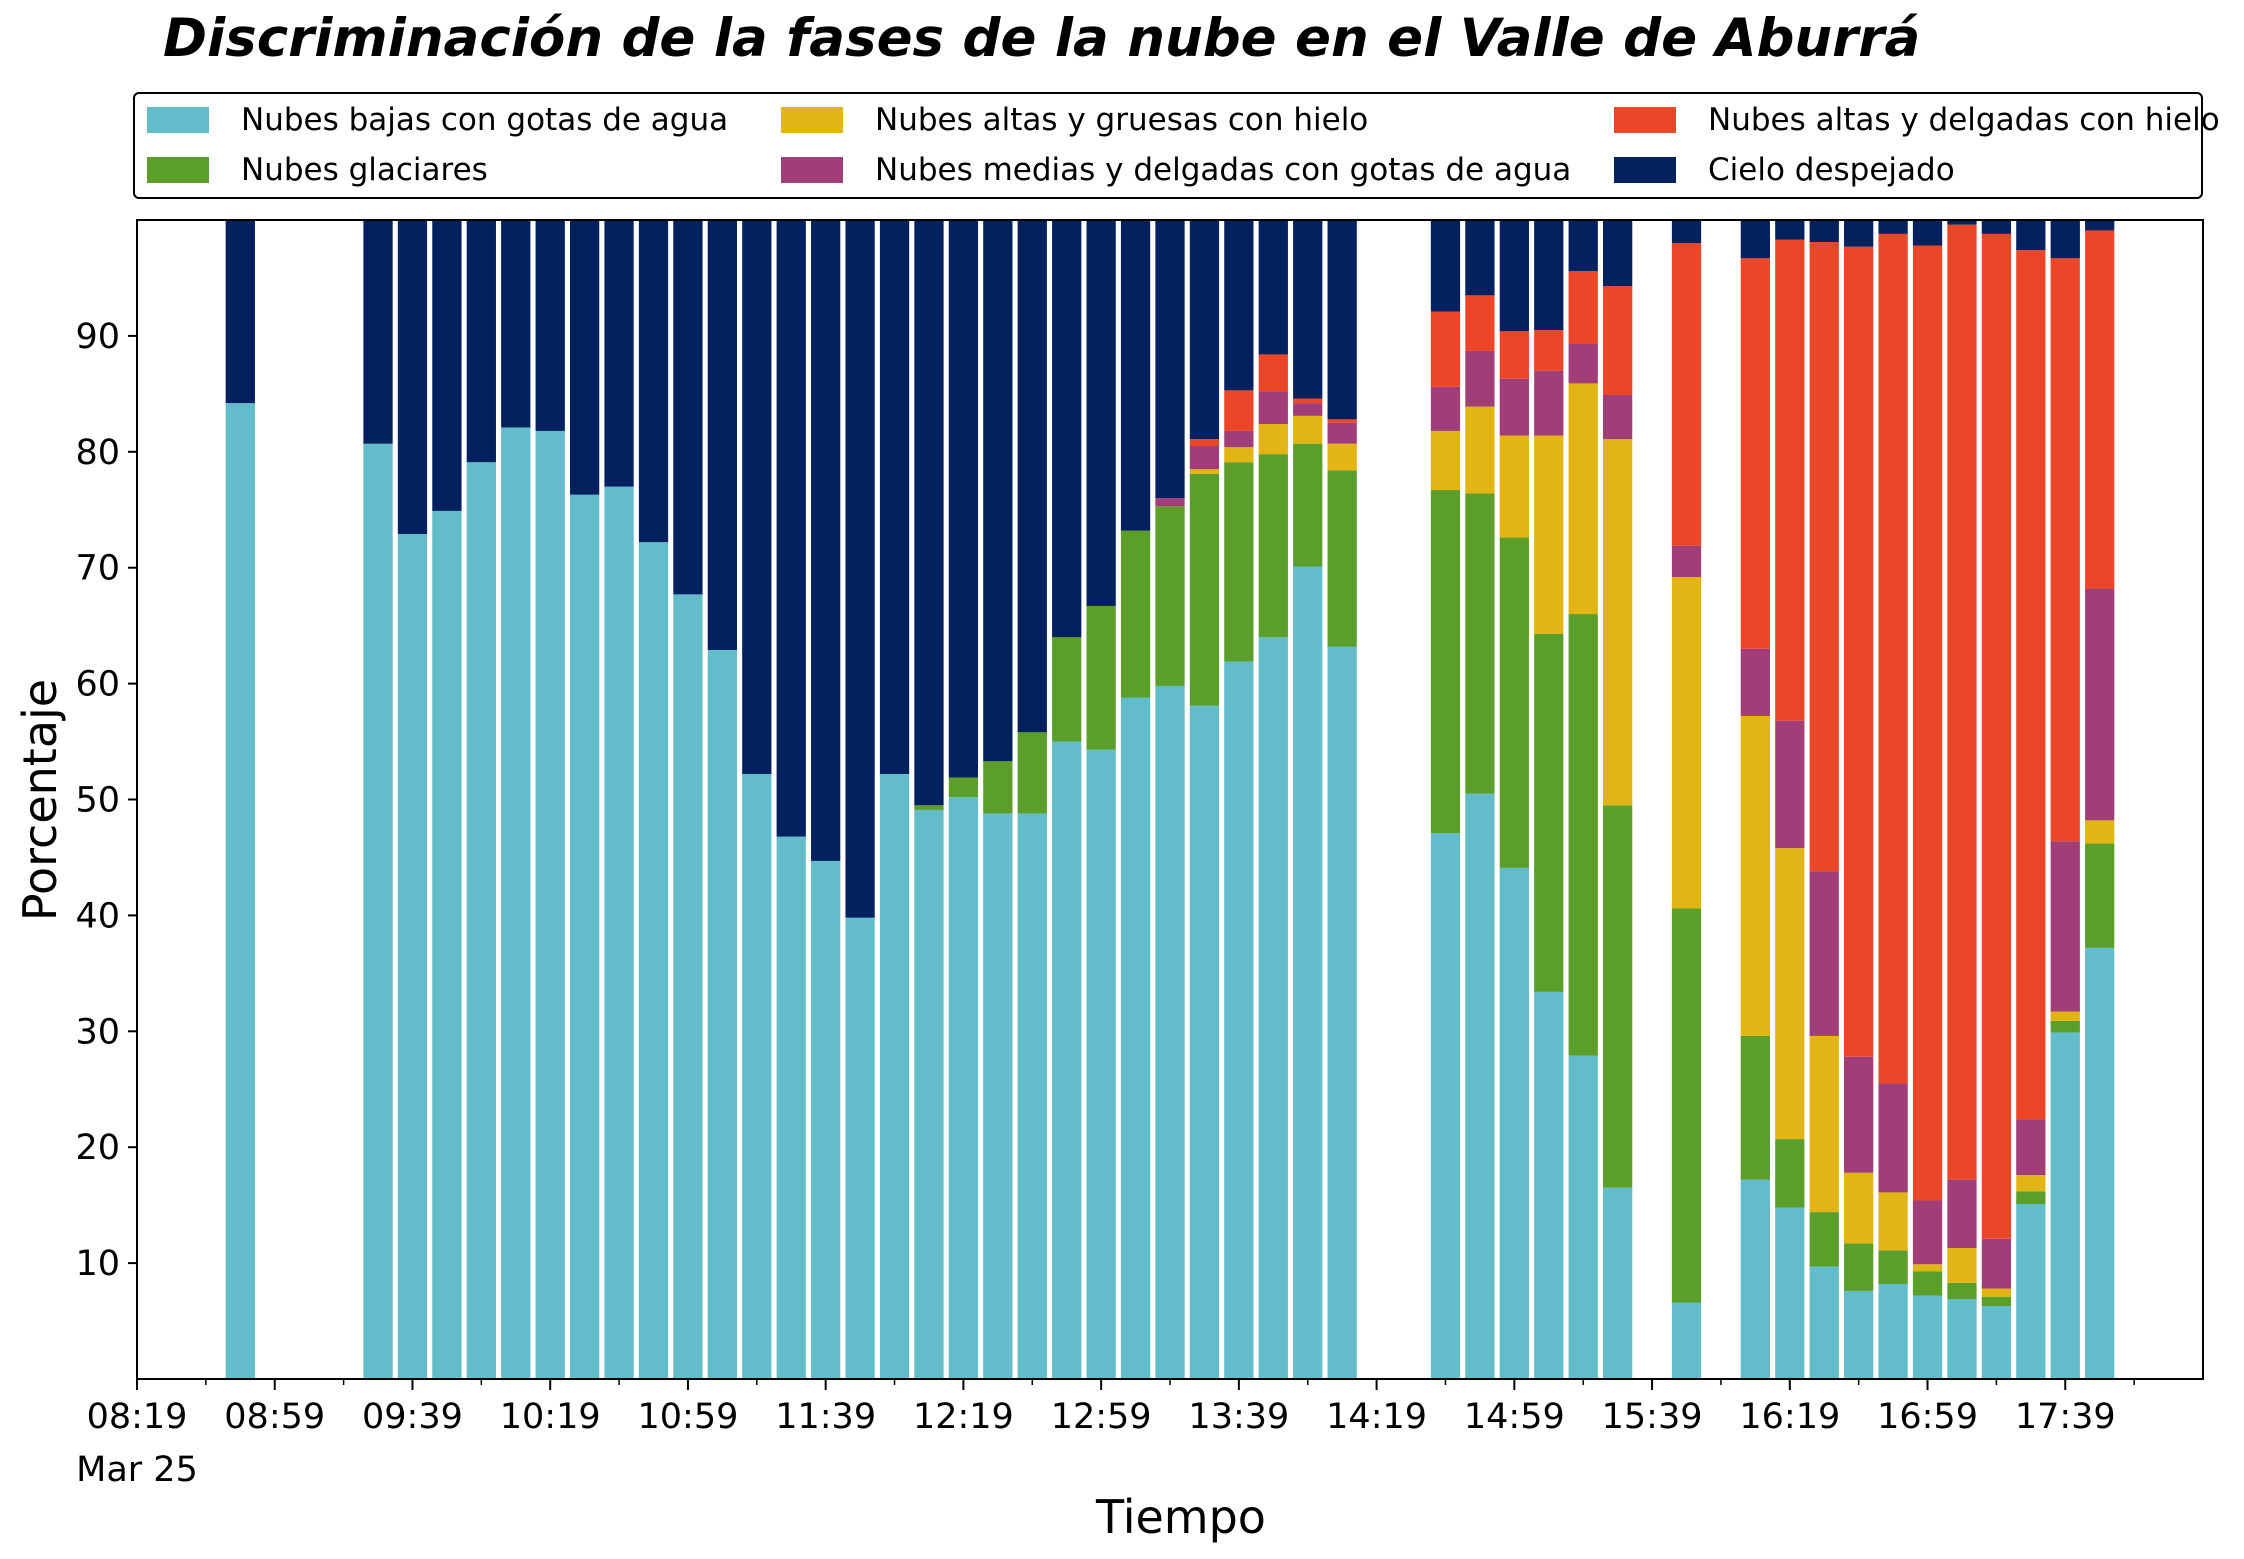 Image resolution: width=2244 pixels, height=1559 pixels. What do you see at coordinates (97, 337) in the screenshot?
I see `y-tick-label: 90` at bounding box center [97, 337].